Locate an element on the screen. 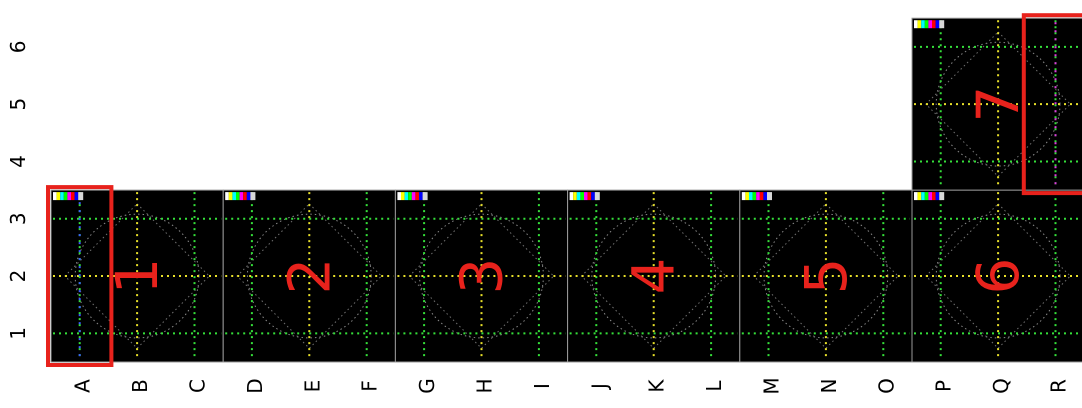  panel-number: 4 is located at coordinates (654, 276).